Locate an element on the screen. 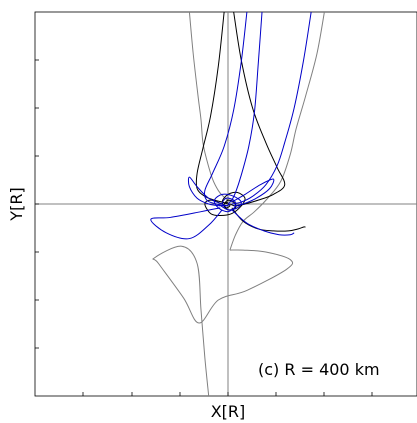 Image resolution: width=417 pixels, height=423 pixels. y-axis-label: Y[R] is located at coordinates (16, 204).